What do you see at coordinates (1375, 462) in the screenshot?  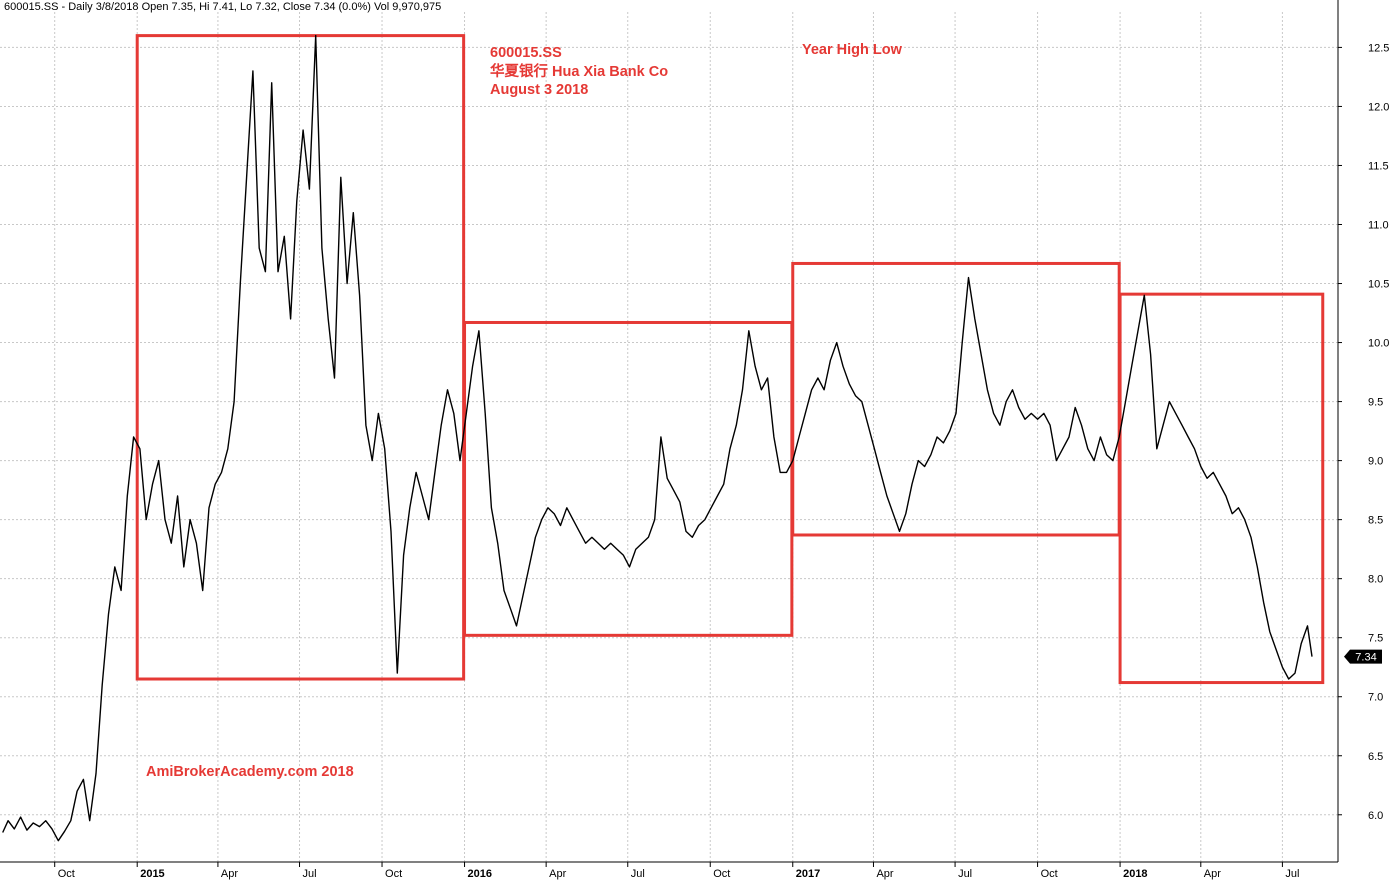 I see `y-tick-label: 9.0` at bounding box center [1375, 462].